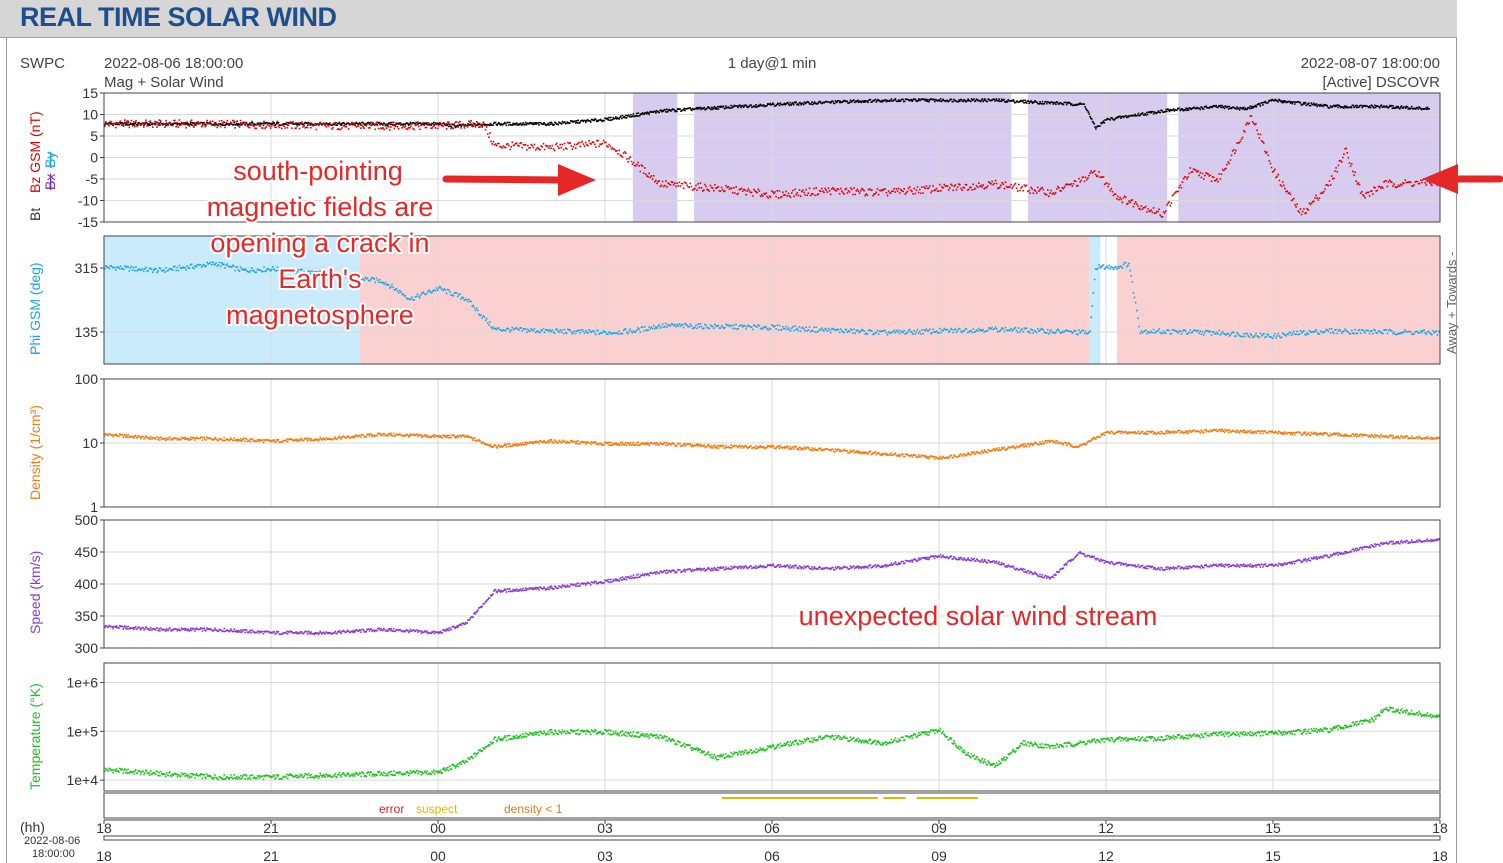 The width and height of the screenshot is (1503, 863). What do you see at coordinates (94, 158) in the screenshot?
I see `y-tick-label: 0` at bounding box center [94, 158].